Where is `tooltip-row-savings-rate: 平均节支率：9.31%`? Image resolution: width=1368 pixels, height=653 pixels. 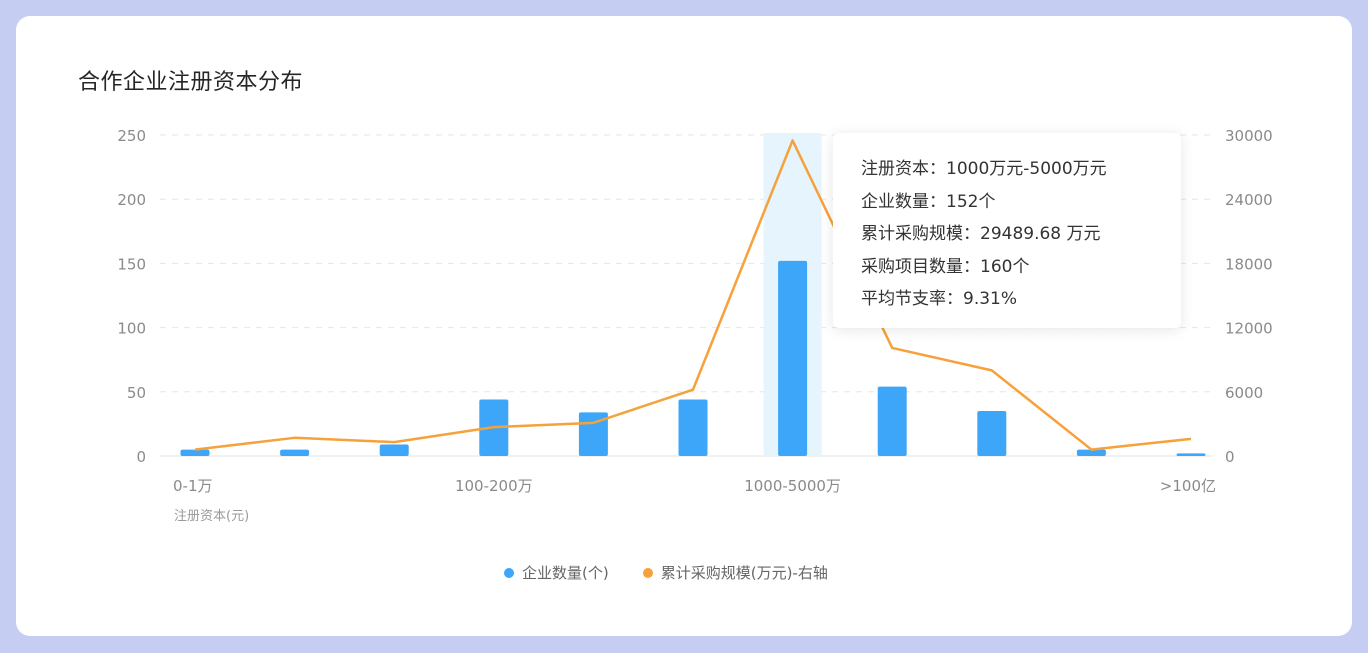
tooltip-row-savings-rate: 平均节支率：9.31% is located at coordinates (939, 299).